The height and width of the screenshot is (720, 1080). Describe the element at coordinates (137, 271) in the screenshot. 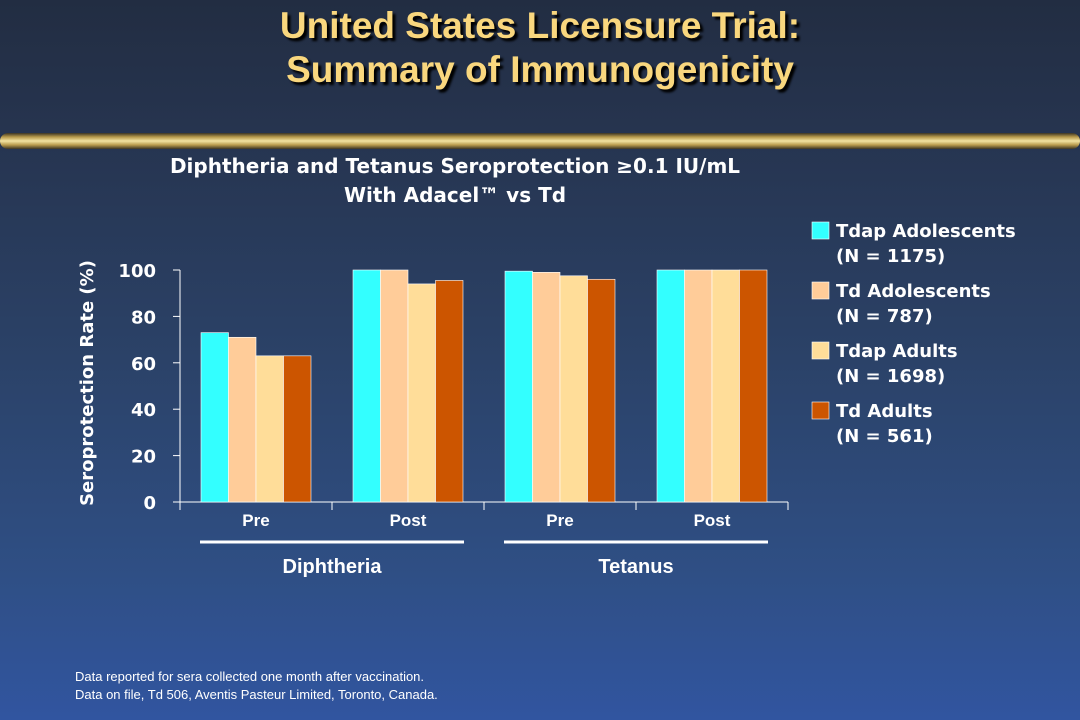

I see `y-tick-label: 100` at that location.